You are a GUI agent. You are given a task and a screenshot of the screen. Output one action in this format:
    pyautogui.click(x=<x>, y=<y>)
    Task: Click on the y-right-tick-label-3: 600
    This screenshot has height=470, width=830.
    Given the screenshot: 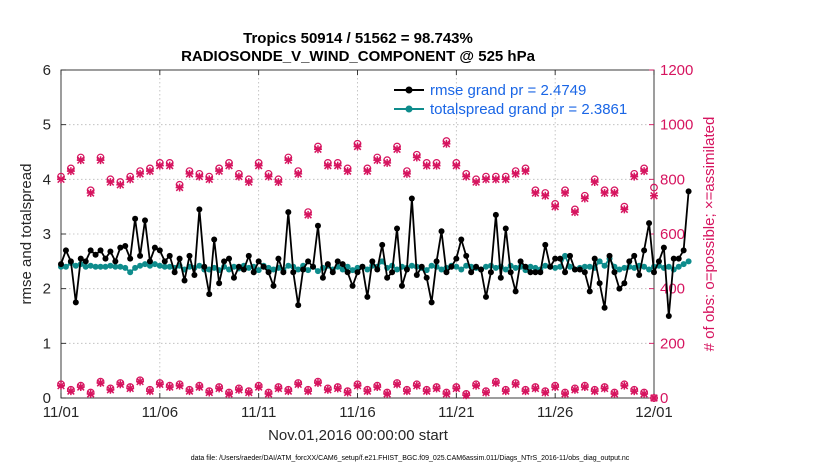 What is the action you would take?
    pyautogui.click(x=672, y=234)
    